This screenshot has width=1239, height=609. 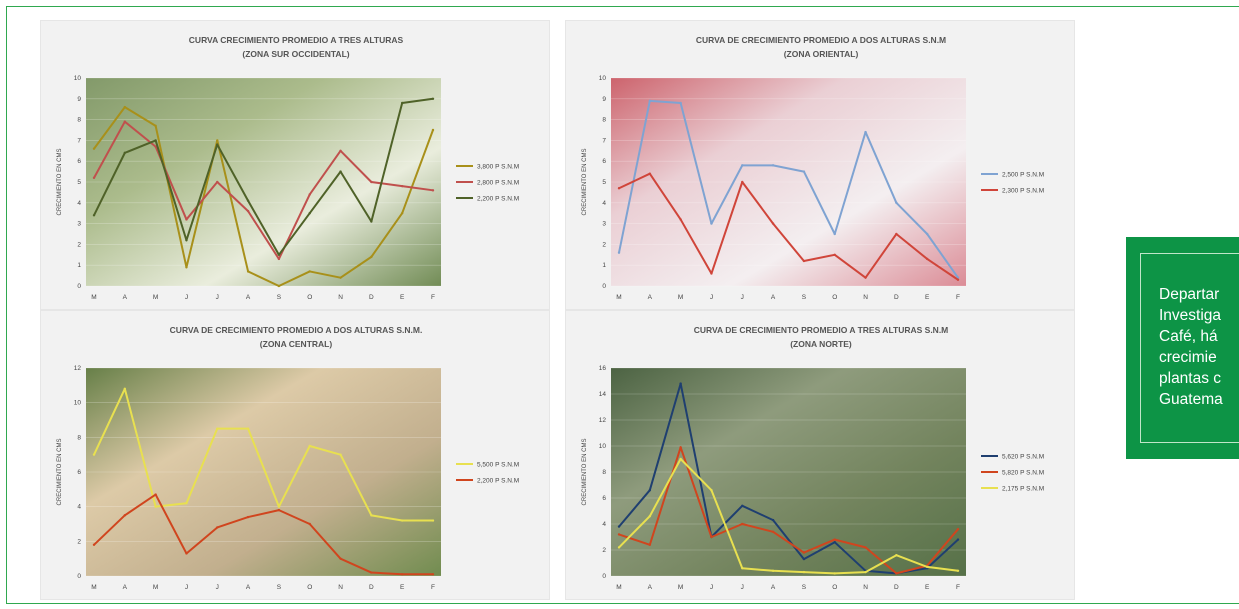 What do you see at coordinates (1023, 473) in the screenshot?
I see `legend-label: 5,820 P S.N.M` at bounding box center [1023, 473].